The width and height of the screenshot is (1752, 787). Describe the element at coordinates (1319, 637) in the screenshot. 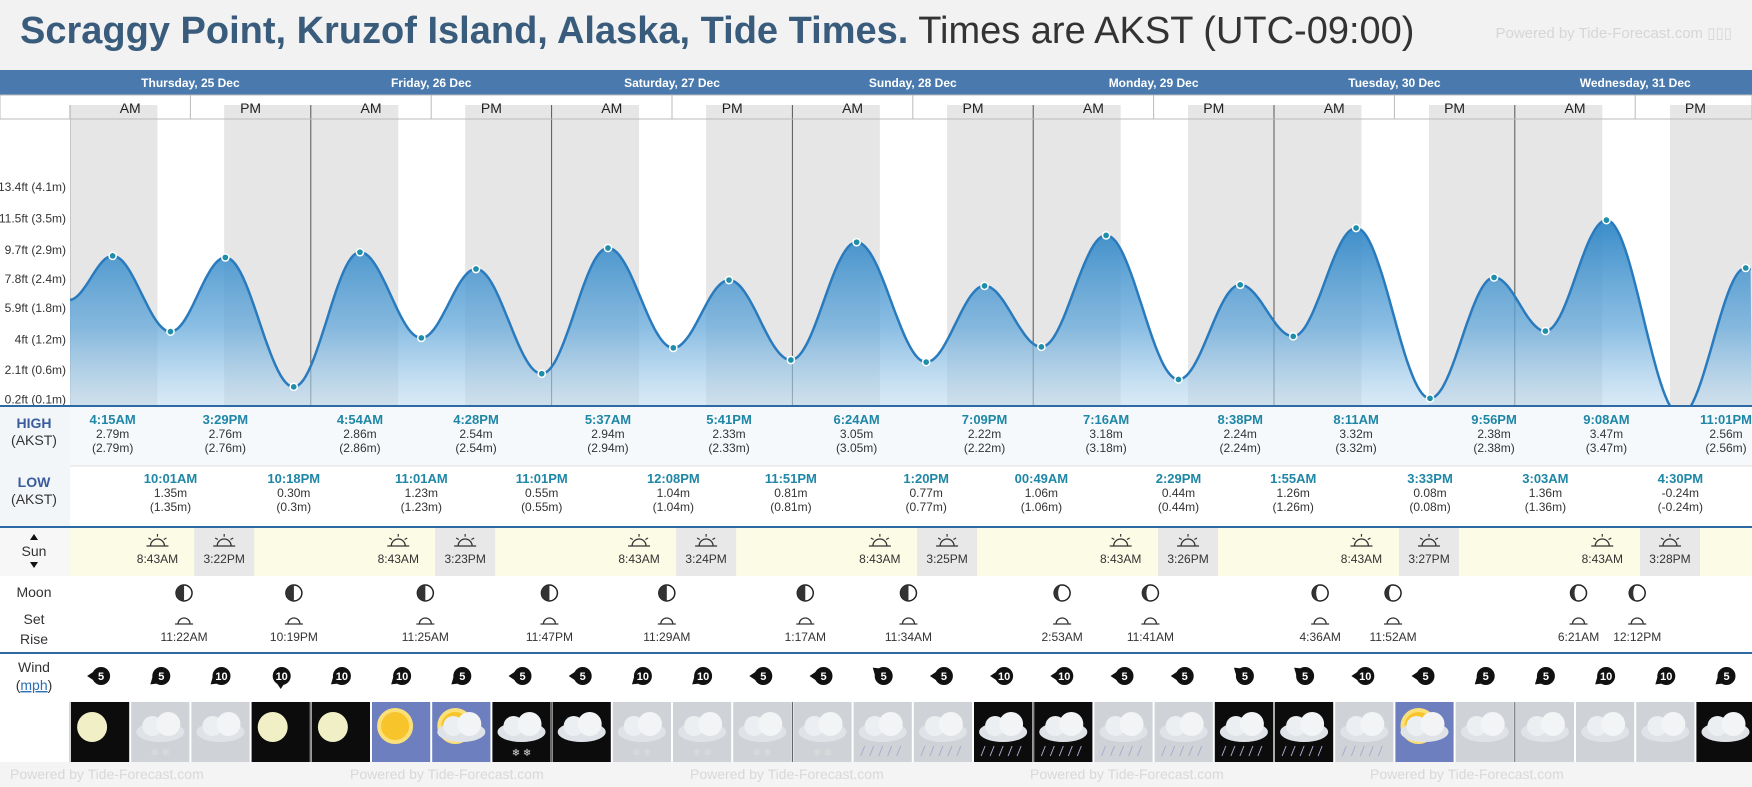

I see `moonset-time: 4:36AM` at that location.